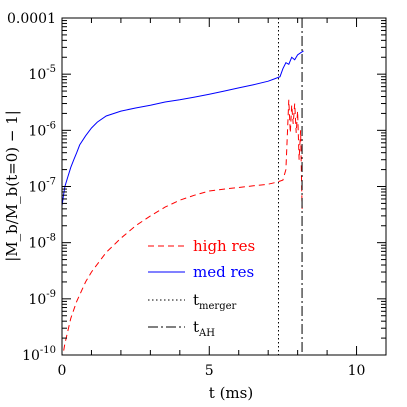 This screenshot has height=407, width=407. What do you see at coordinates (201, 288) in the screenshot?
I see `legend: high res med res tmerger tAH` at bounding box center [201, 288].